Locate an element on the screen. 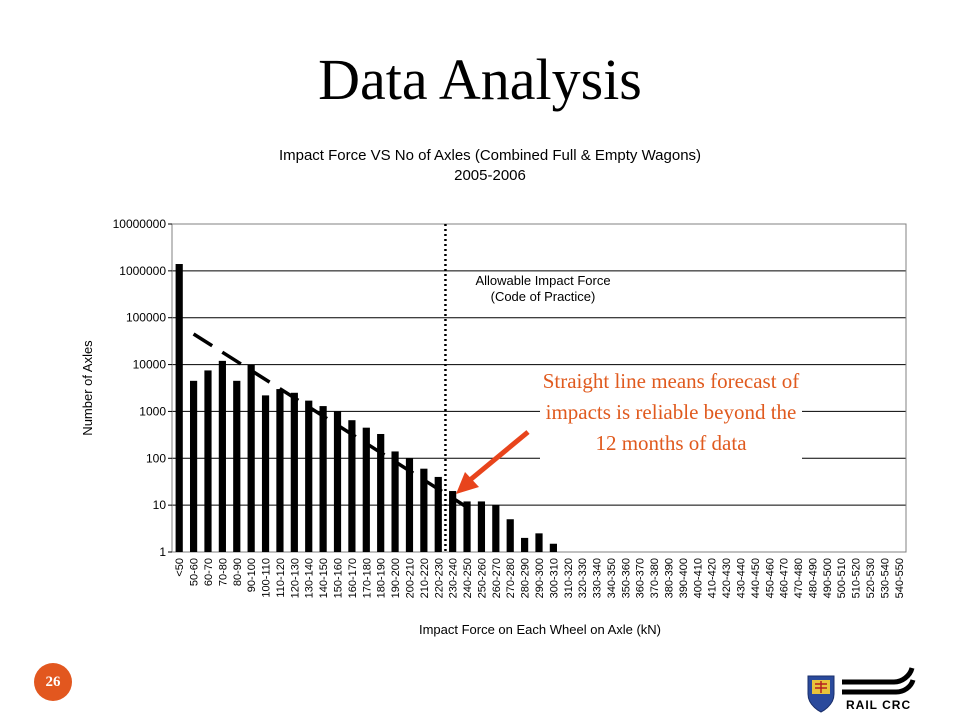 This screenshot has width=960, height=720. x-tick-label: 80-90 is located at coordinates (238, 572).